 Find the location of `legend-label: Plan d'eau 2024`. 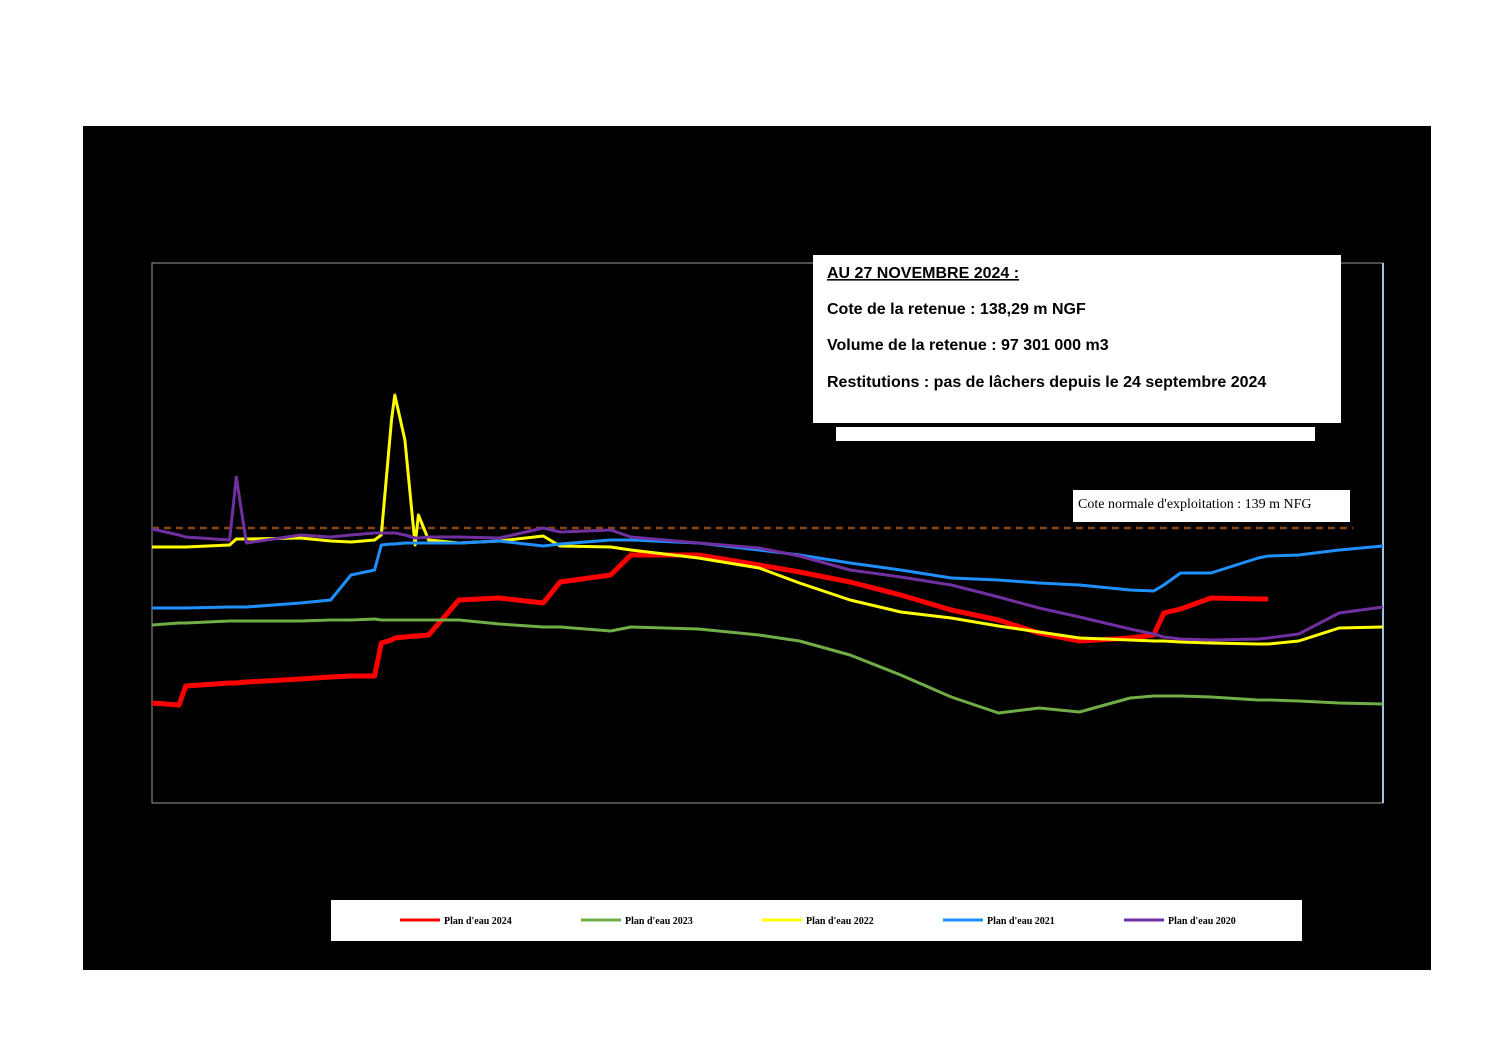

legend-label: Plan d'eau 2024 is located at coordinates (478, 921).